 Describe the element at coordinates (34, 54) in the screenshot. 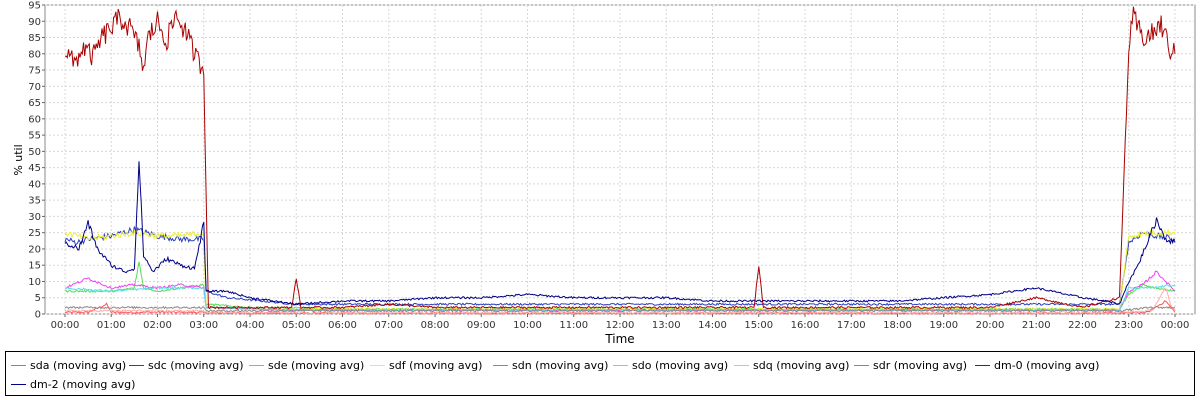

I see `y-tick-label: 80` at that location.